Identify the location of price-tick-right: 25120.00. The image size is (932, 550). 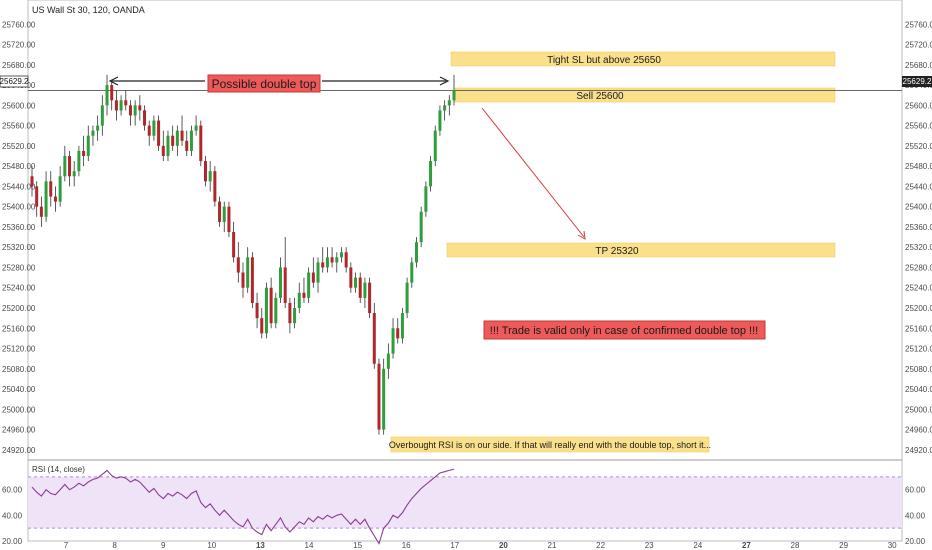
(918, 349).